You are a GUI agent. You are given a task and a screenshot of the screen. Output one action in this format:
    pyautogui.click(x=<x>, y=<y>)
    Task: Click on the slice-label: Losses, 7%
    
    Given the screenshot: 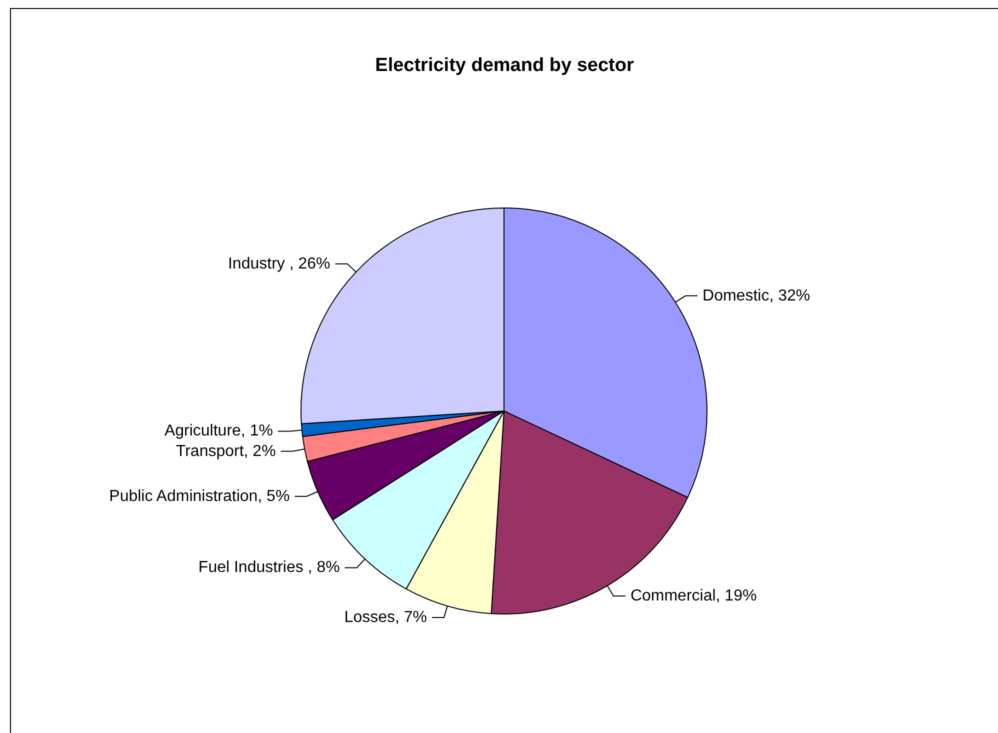 What is the action you would take?
    pyautogui.click(x=386, y=617)
    